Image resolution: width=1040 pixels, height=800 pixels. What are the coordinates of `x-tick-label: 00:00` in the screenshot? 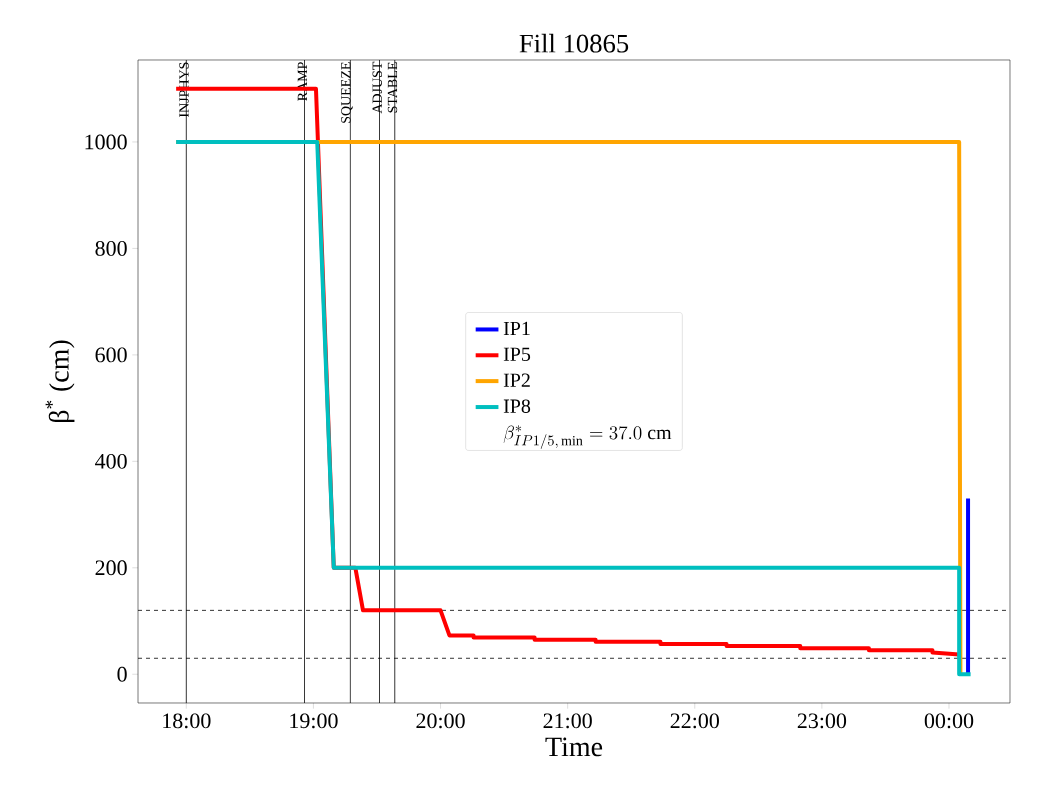 It's located at (949, 721).